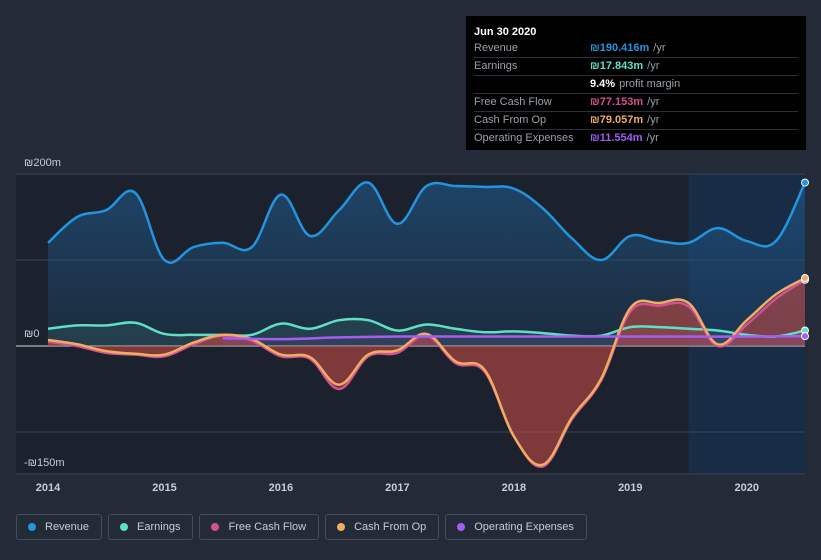 The image size is (821, 560). Describe the element at coordinates (617, 120) in the screenshot. I see `tooltip-value: ₪79.057m` at that location.